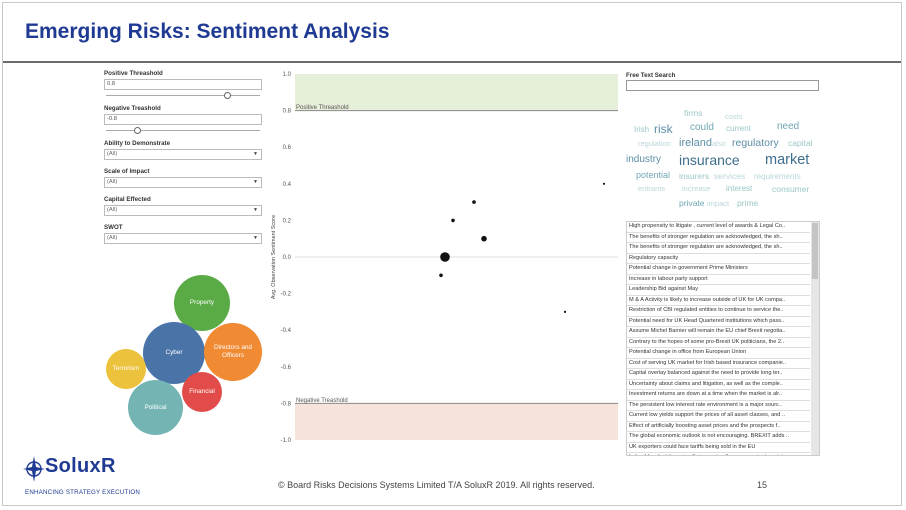  Describe the element at coordinates (719, 143) in the screenshot. I see `word-cloud-term: also` at that location.